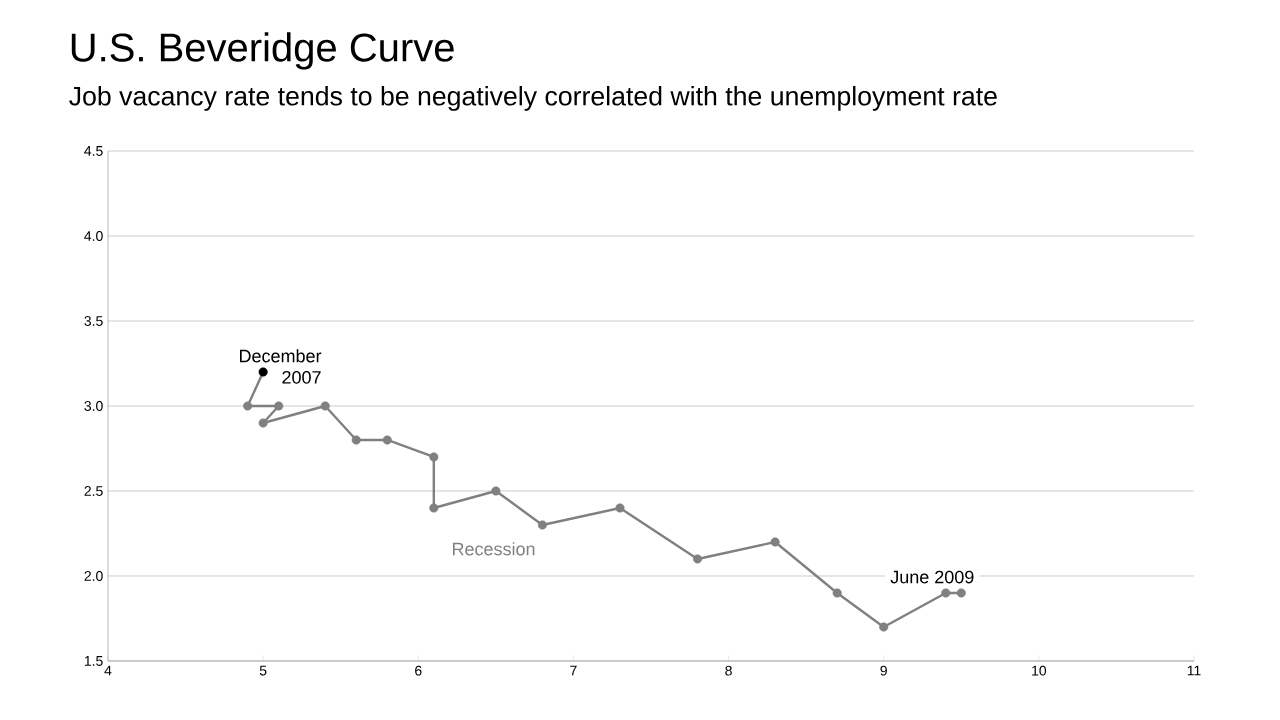 This screenshot has height=720, width=1280. I want to click on chart-subtitle: Job vacancy rate tends to be negatively correlated with the unemployment rate, so click(533, 98).